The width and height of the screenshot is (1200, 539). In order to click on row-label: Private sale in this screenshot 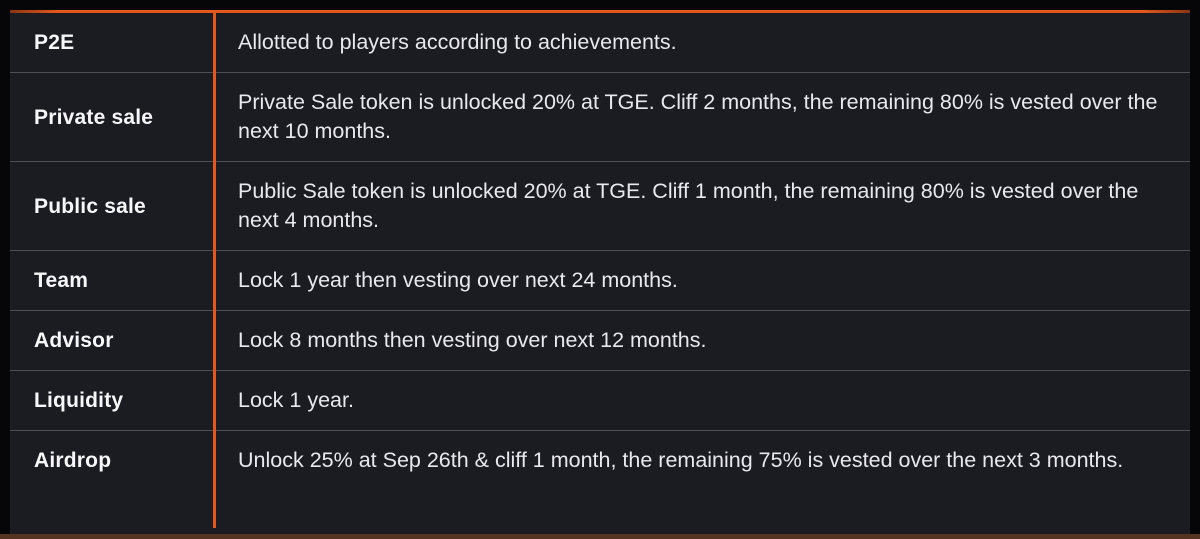, I will do `click(94, 117)`.